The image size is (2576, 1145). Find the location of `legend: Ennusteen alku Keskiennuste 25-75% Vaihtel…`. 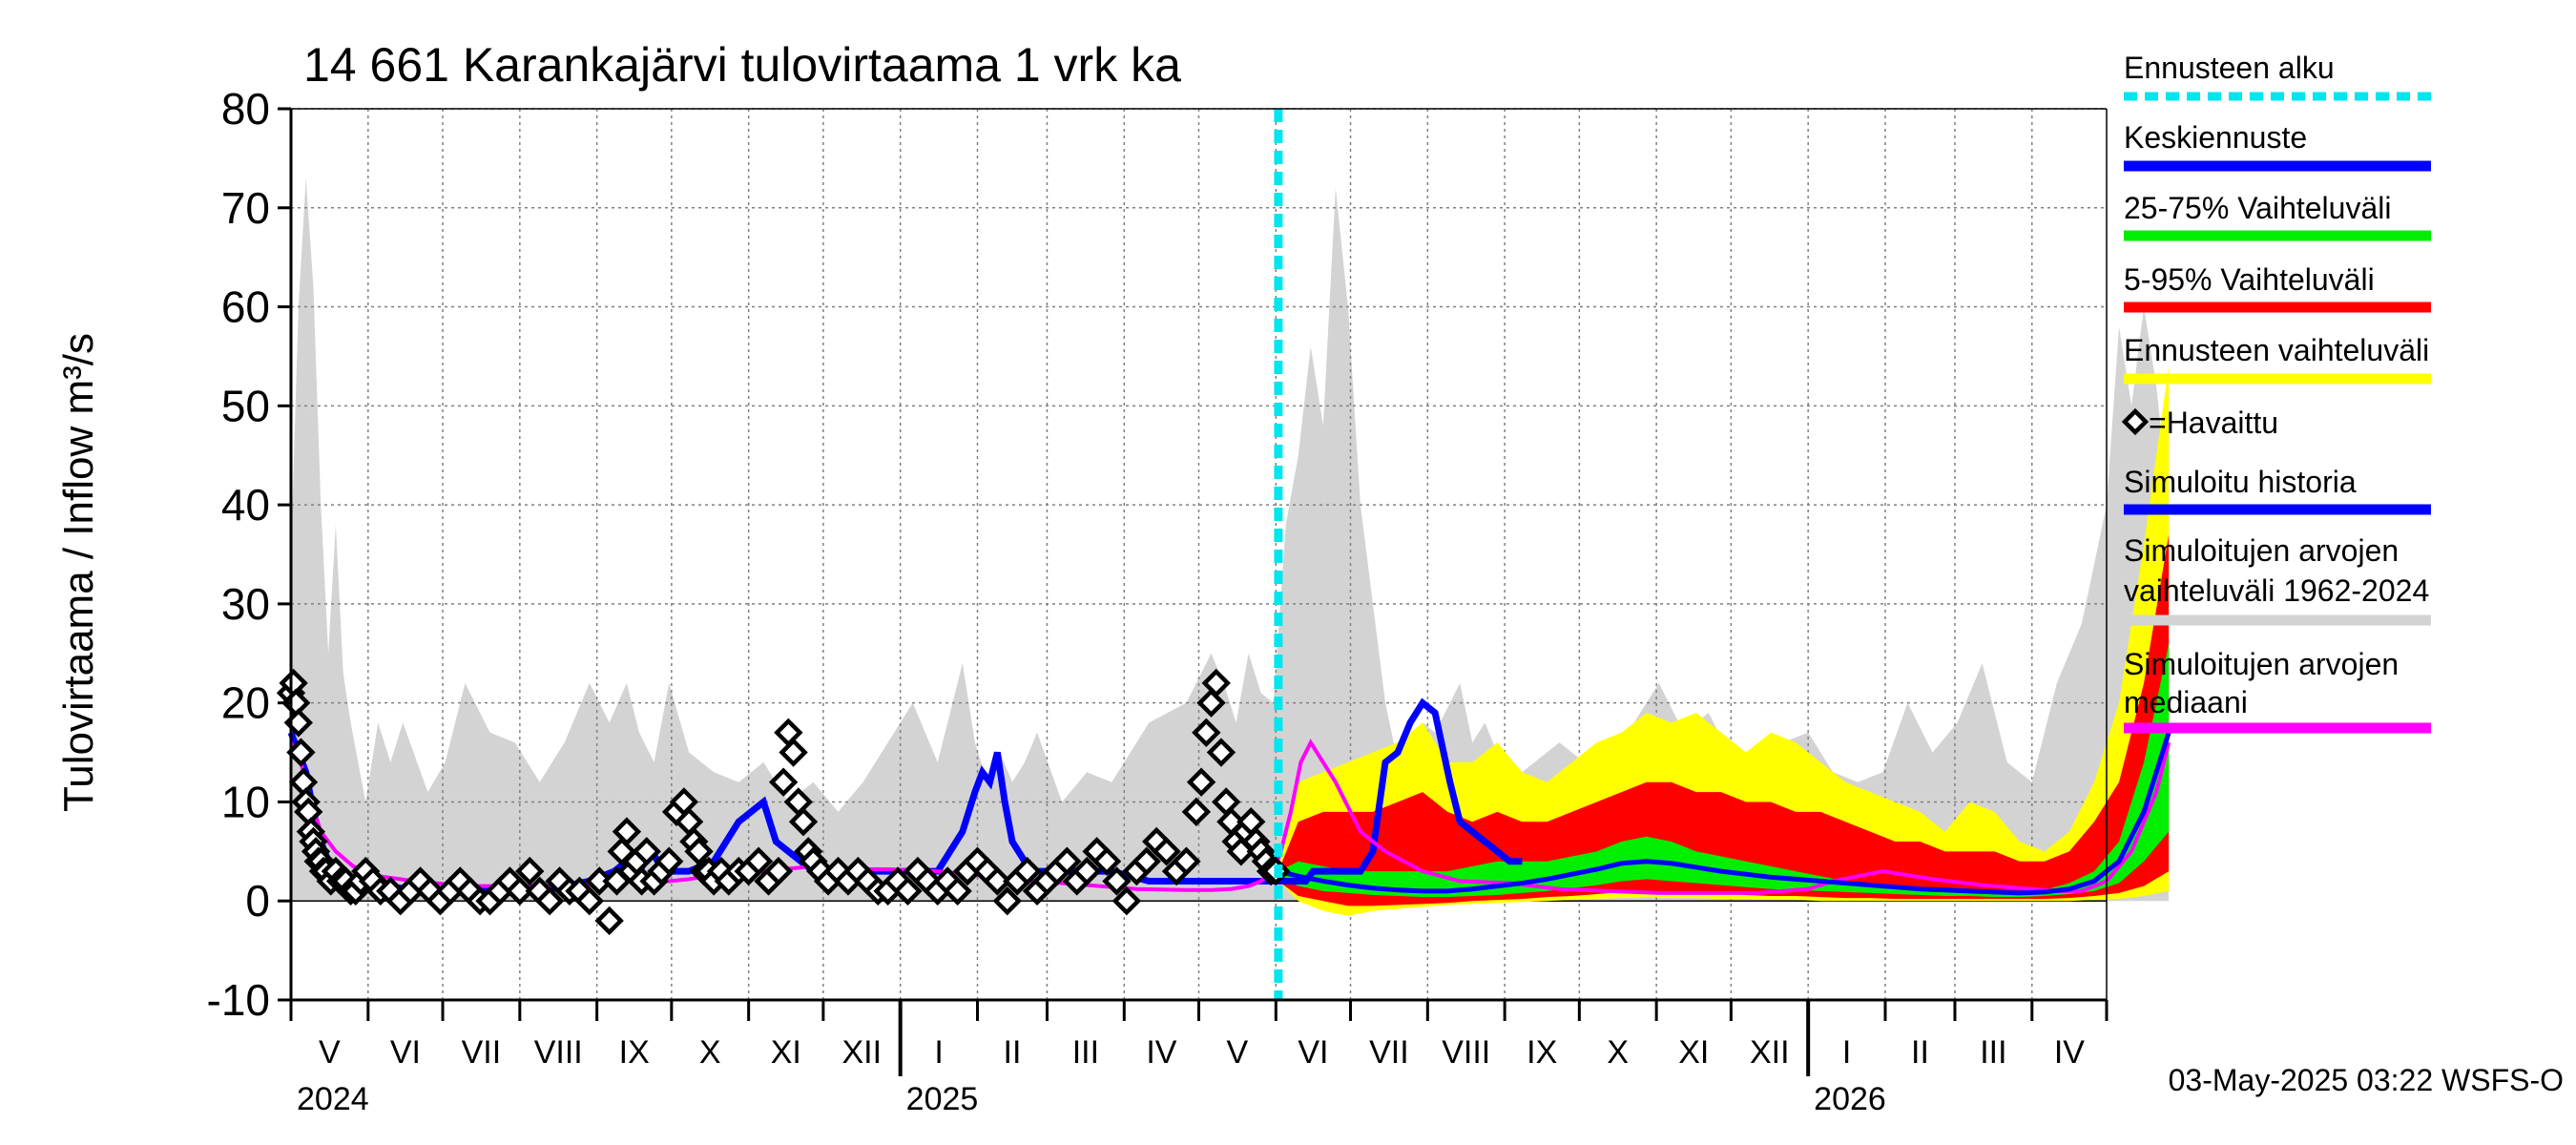

legend: Ennusteen alku Keskiennuste 25-75% Vaihtel… is located at coordinates (2276, 392).